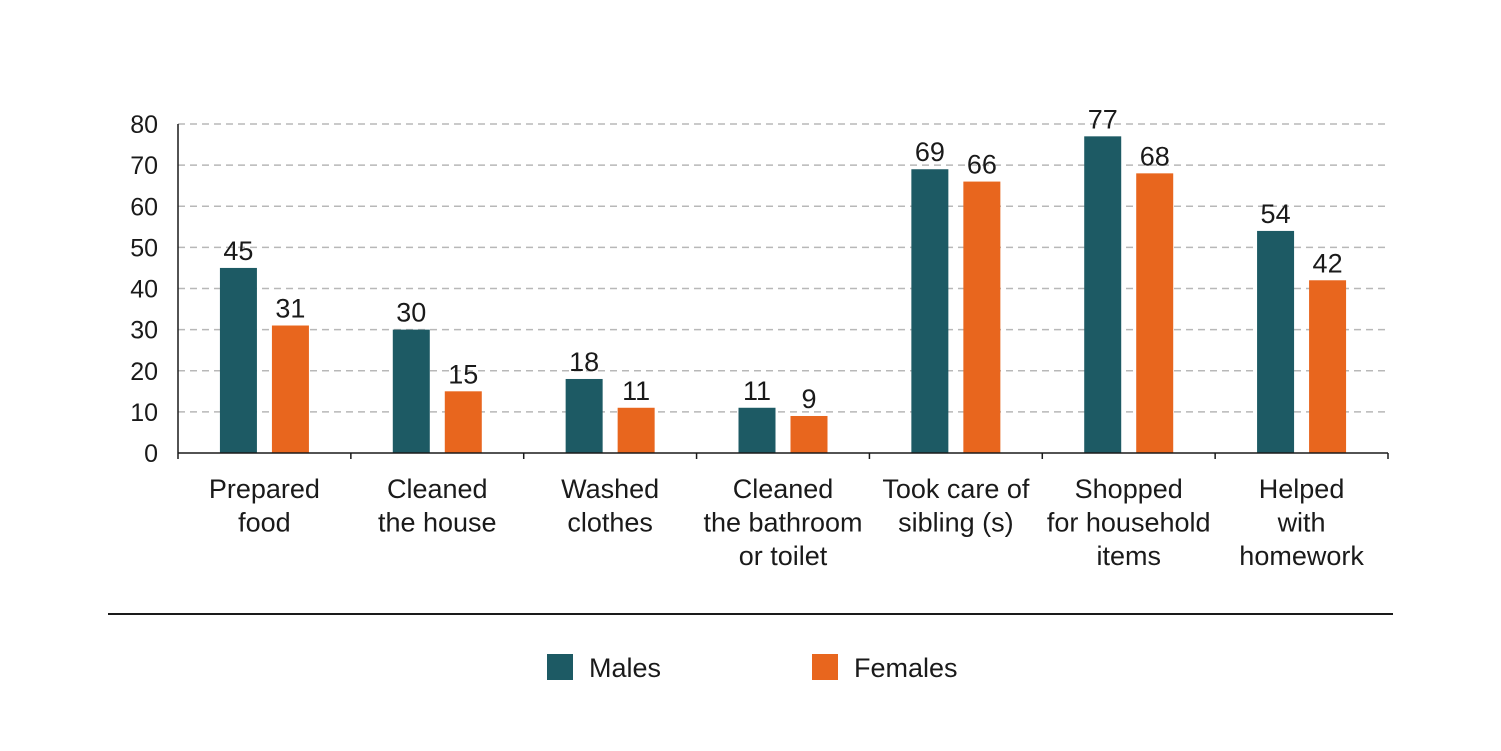 The image size is (1501, 751). I want to click on category-label: Helped, so click(1302, 489).